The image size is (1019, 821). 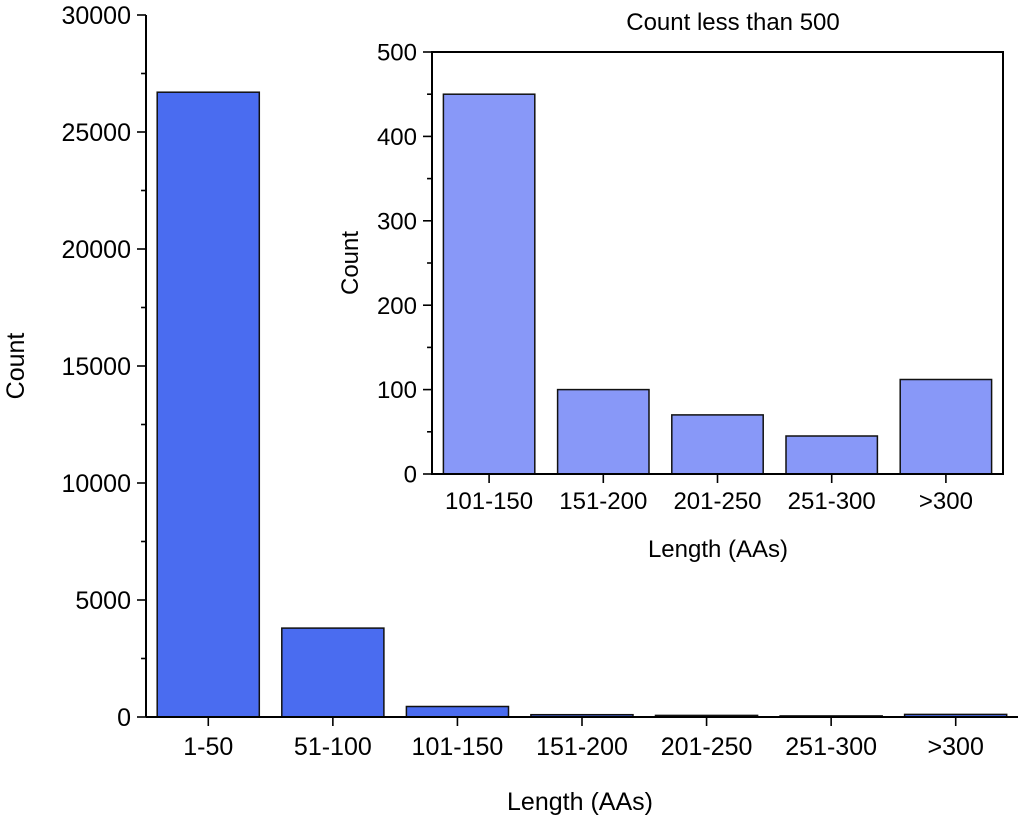 What do you see at coordinates (718, 549) in the screenshot?
I see `inset-x-axis-title: Length (AAs)` at bounding box center [718, 549].